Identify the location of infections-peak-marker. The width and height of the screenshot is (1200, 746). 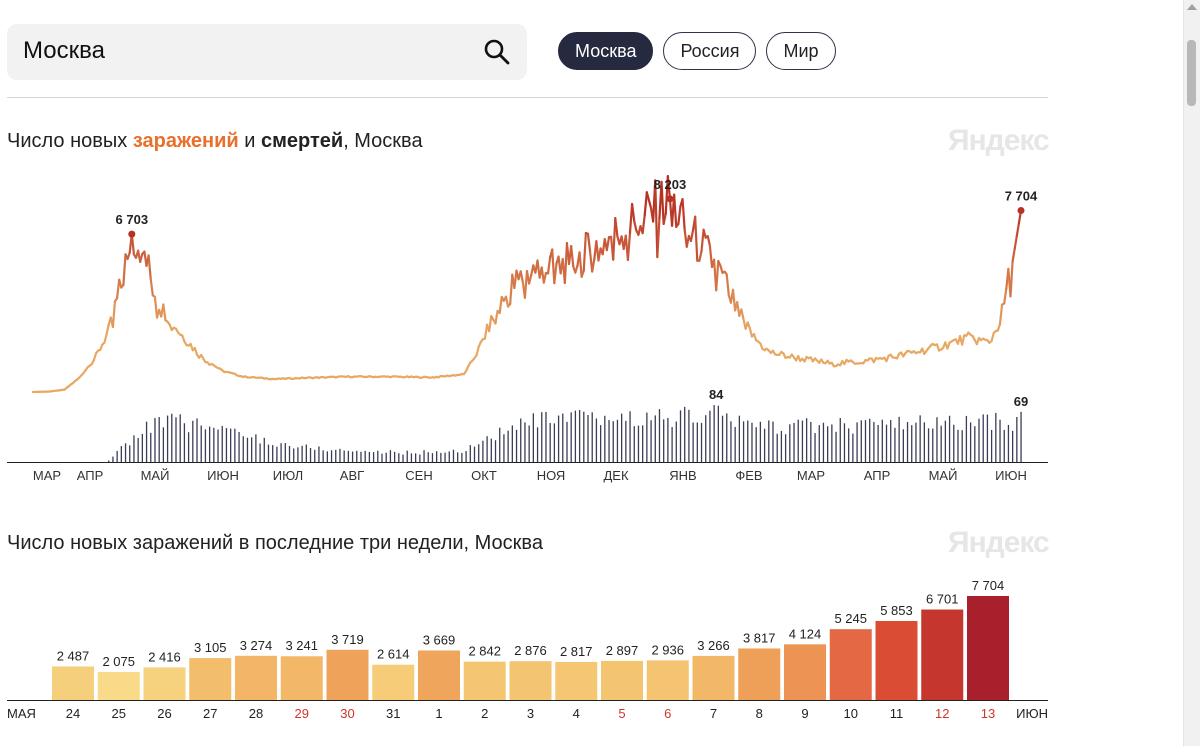
(670, 199).